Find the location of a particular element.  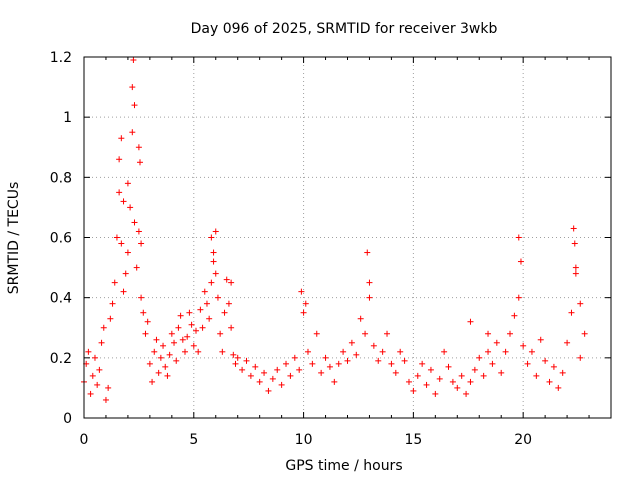

x-axis-label: GPS time / hours is located at coordinates (343, 466).